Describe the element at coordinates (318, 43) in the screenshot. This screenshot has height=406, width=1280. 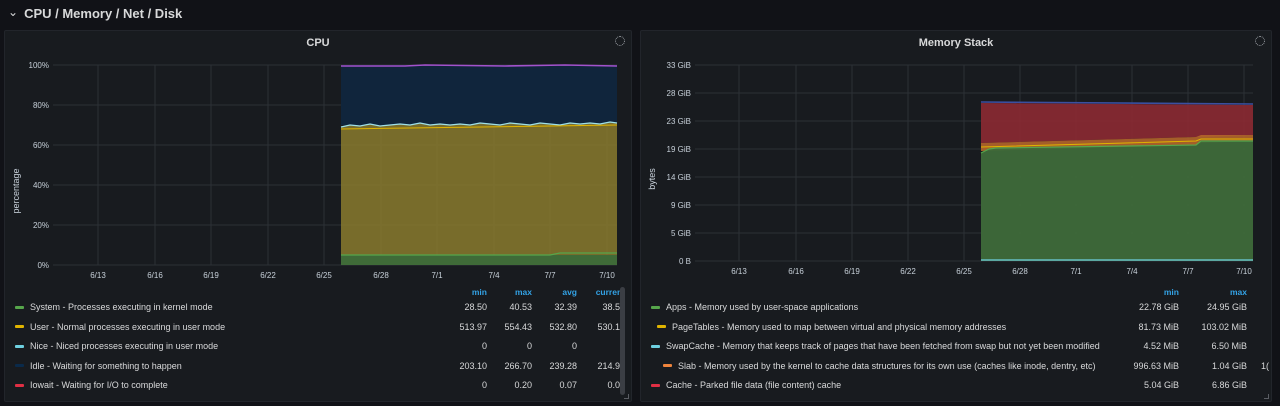
I see `panel-title: CPU` at that location.